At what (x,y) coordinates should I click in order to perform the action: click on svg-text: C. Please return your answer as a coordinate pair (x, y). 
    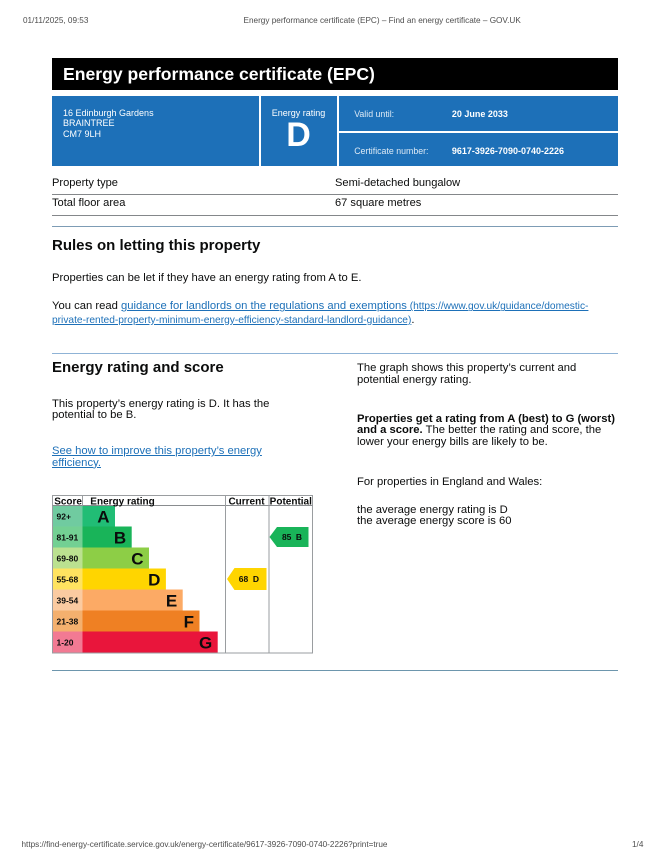
    Looking at the image, I should click on (137, 558).